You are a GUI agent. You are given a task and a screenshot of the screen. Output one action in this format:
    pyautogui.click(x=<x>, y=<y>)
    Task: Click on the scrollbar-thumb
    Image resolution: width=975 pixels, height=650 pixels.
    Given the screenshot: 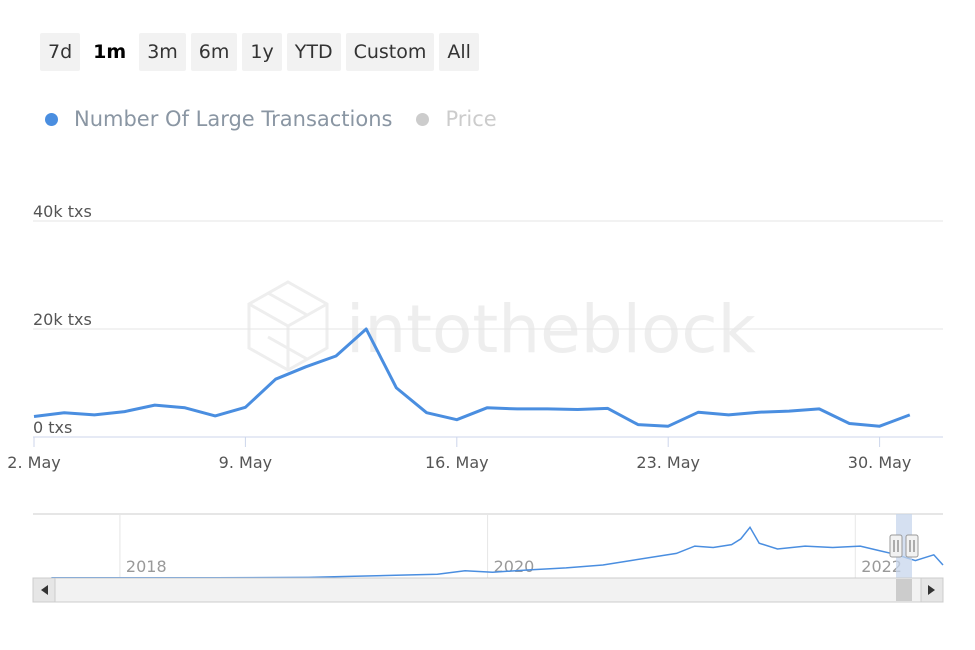 What is the action you would take?
    pyautogui.click(x=904, y=590)
    